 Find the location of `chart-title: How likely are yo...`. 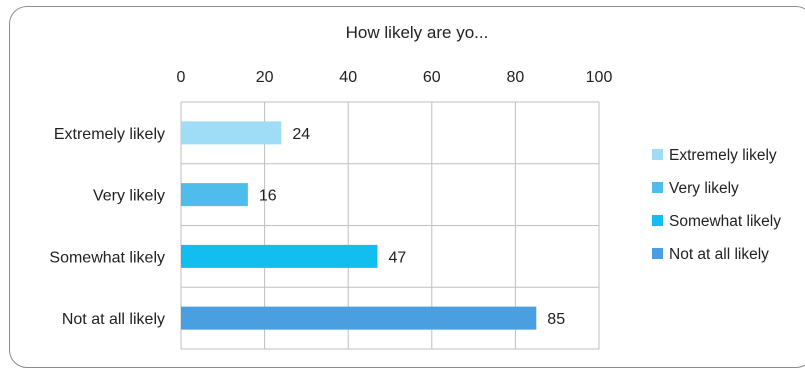

chart-title: How likely are yo... is located at coordinates (417, 32).